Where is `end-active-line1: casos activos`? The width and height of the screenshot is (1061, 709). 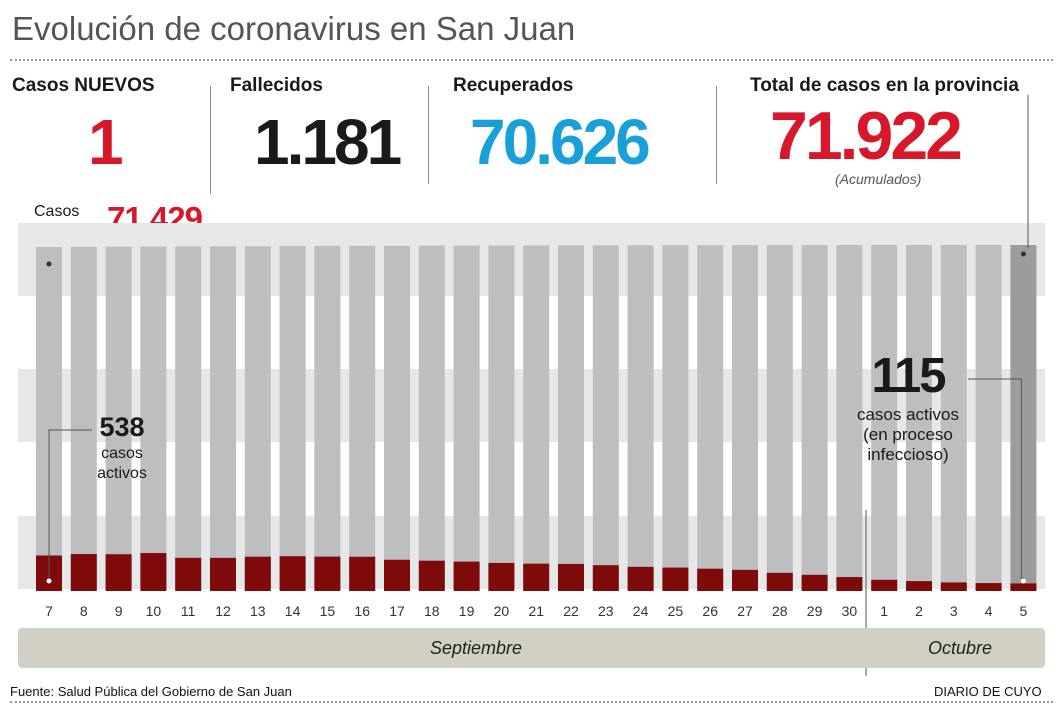 end-active-line1: casos activos is located at coordinates (908, 414).